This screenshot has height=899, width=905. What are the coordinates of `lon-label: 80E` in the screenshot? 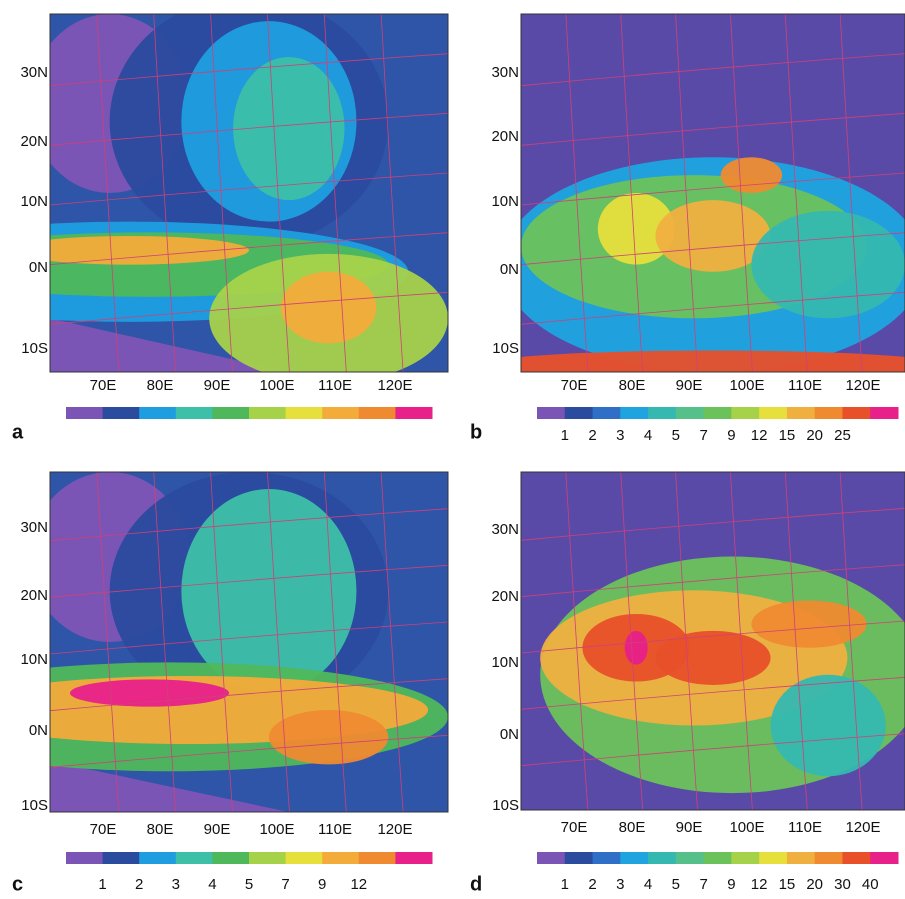 It's located at (632, 385).